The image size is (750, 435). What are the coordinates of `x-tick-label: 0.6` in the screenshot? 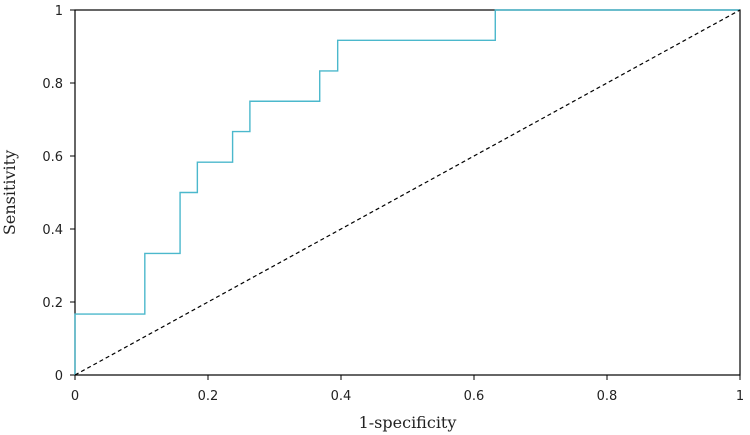 It's located at (474, 396).